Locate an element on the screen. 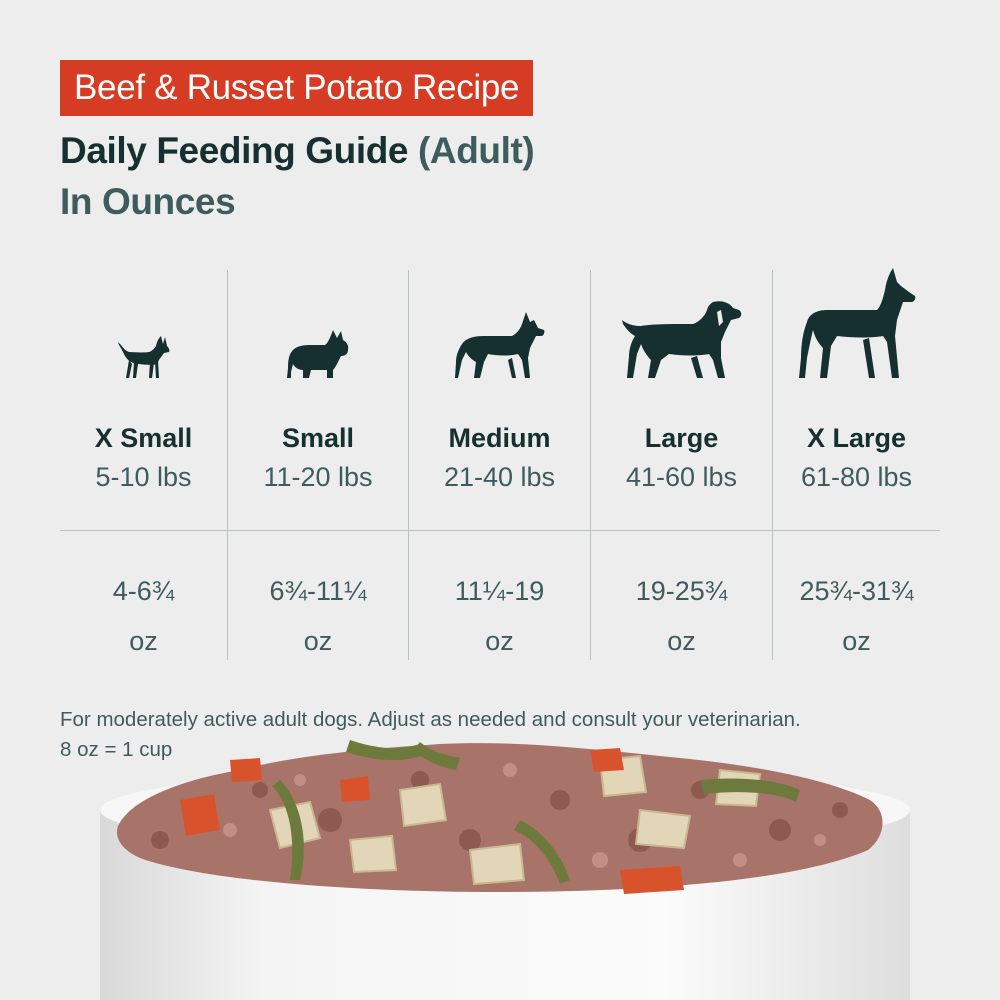 Image resolution: width=1000 pixels, height=1000 pixels. great-dane-icon is located at coordinates (856, 323).